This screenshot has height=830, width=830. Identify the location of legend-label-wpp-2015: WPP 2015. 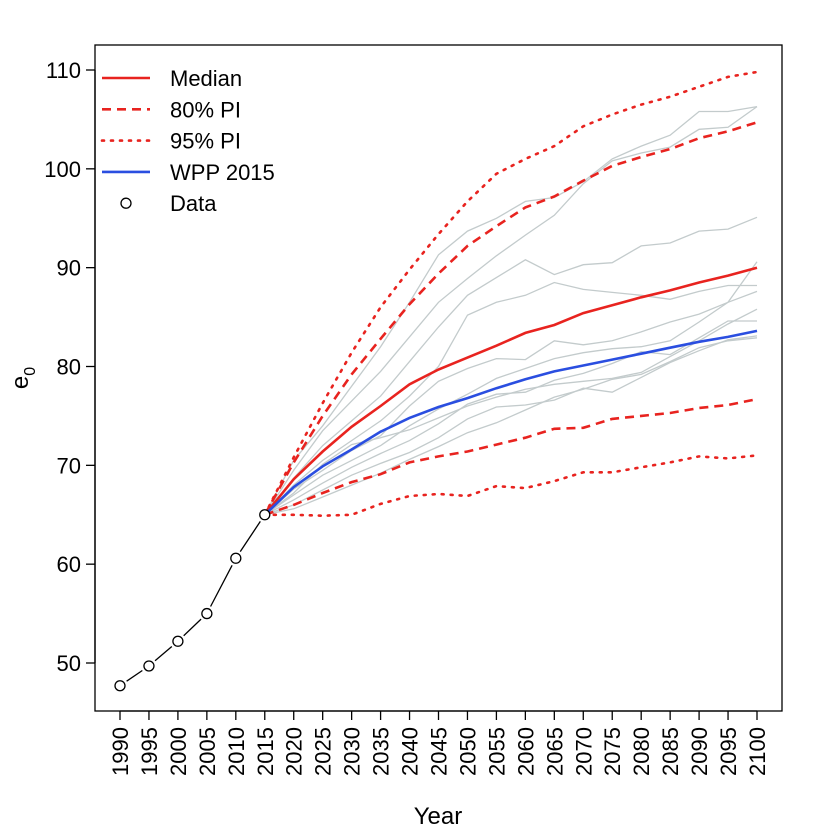
(222, 172).